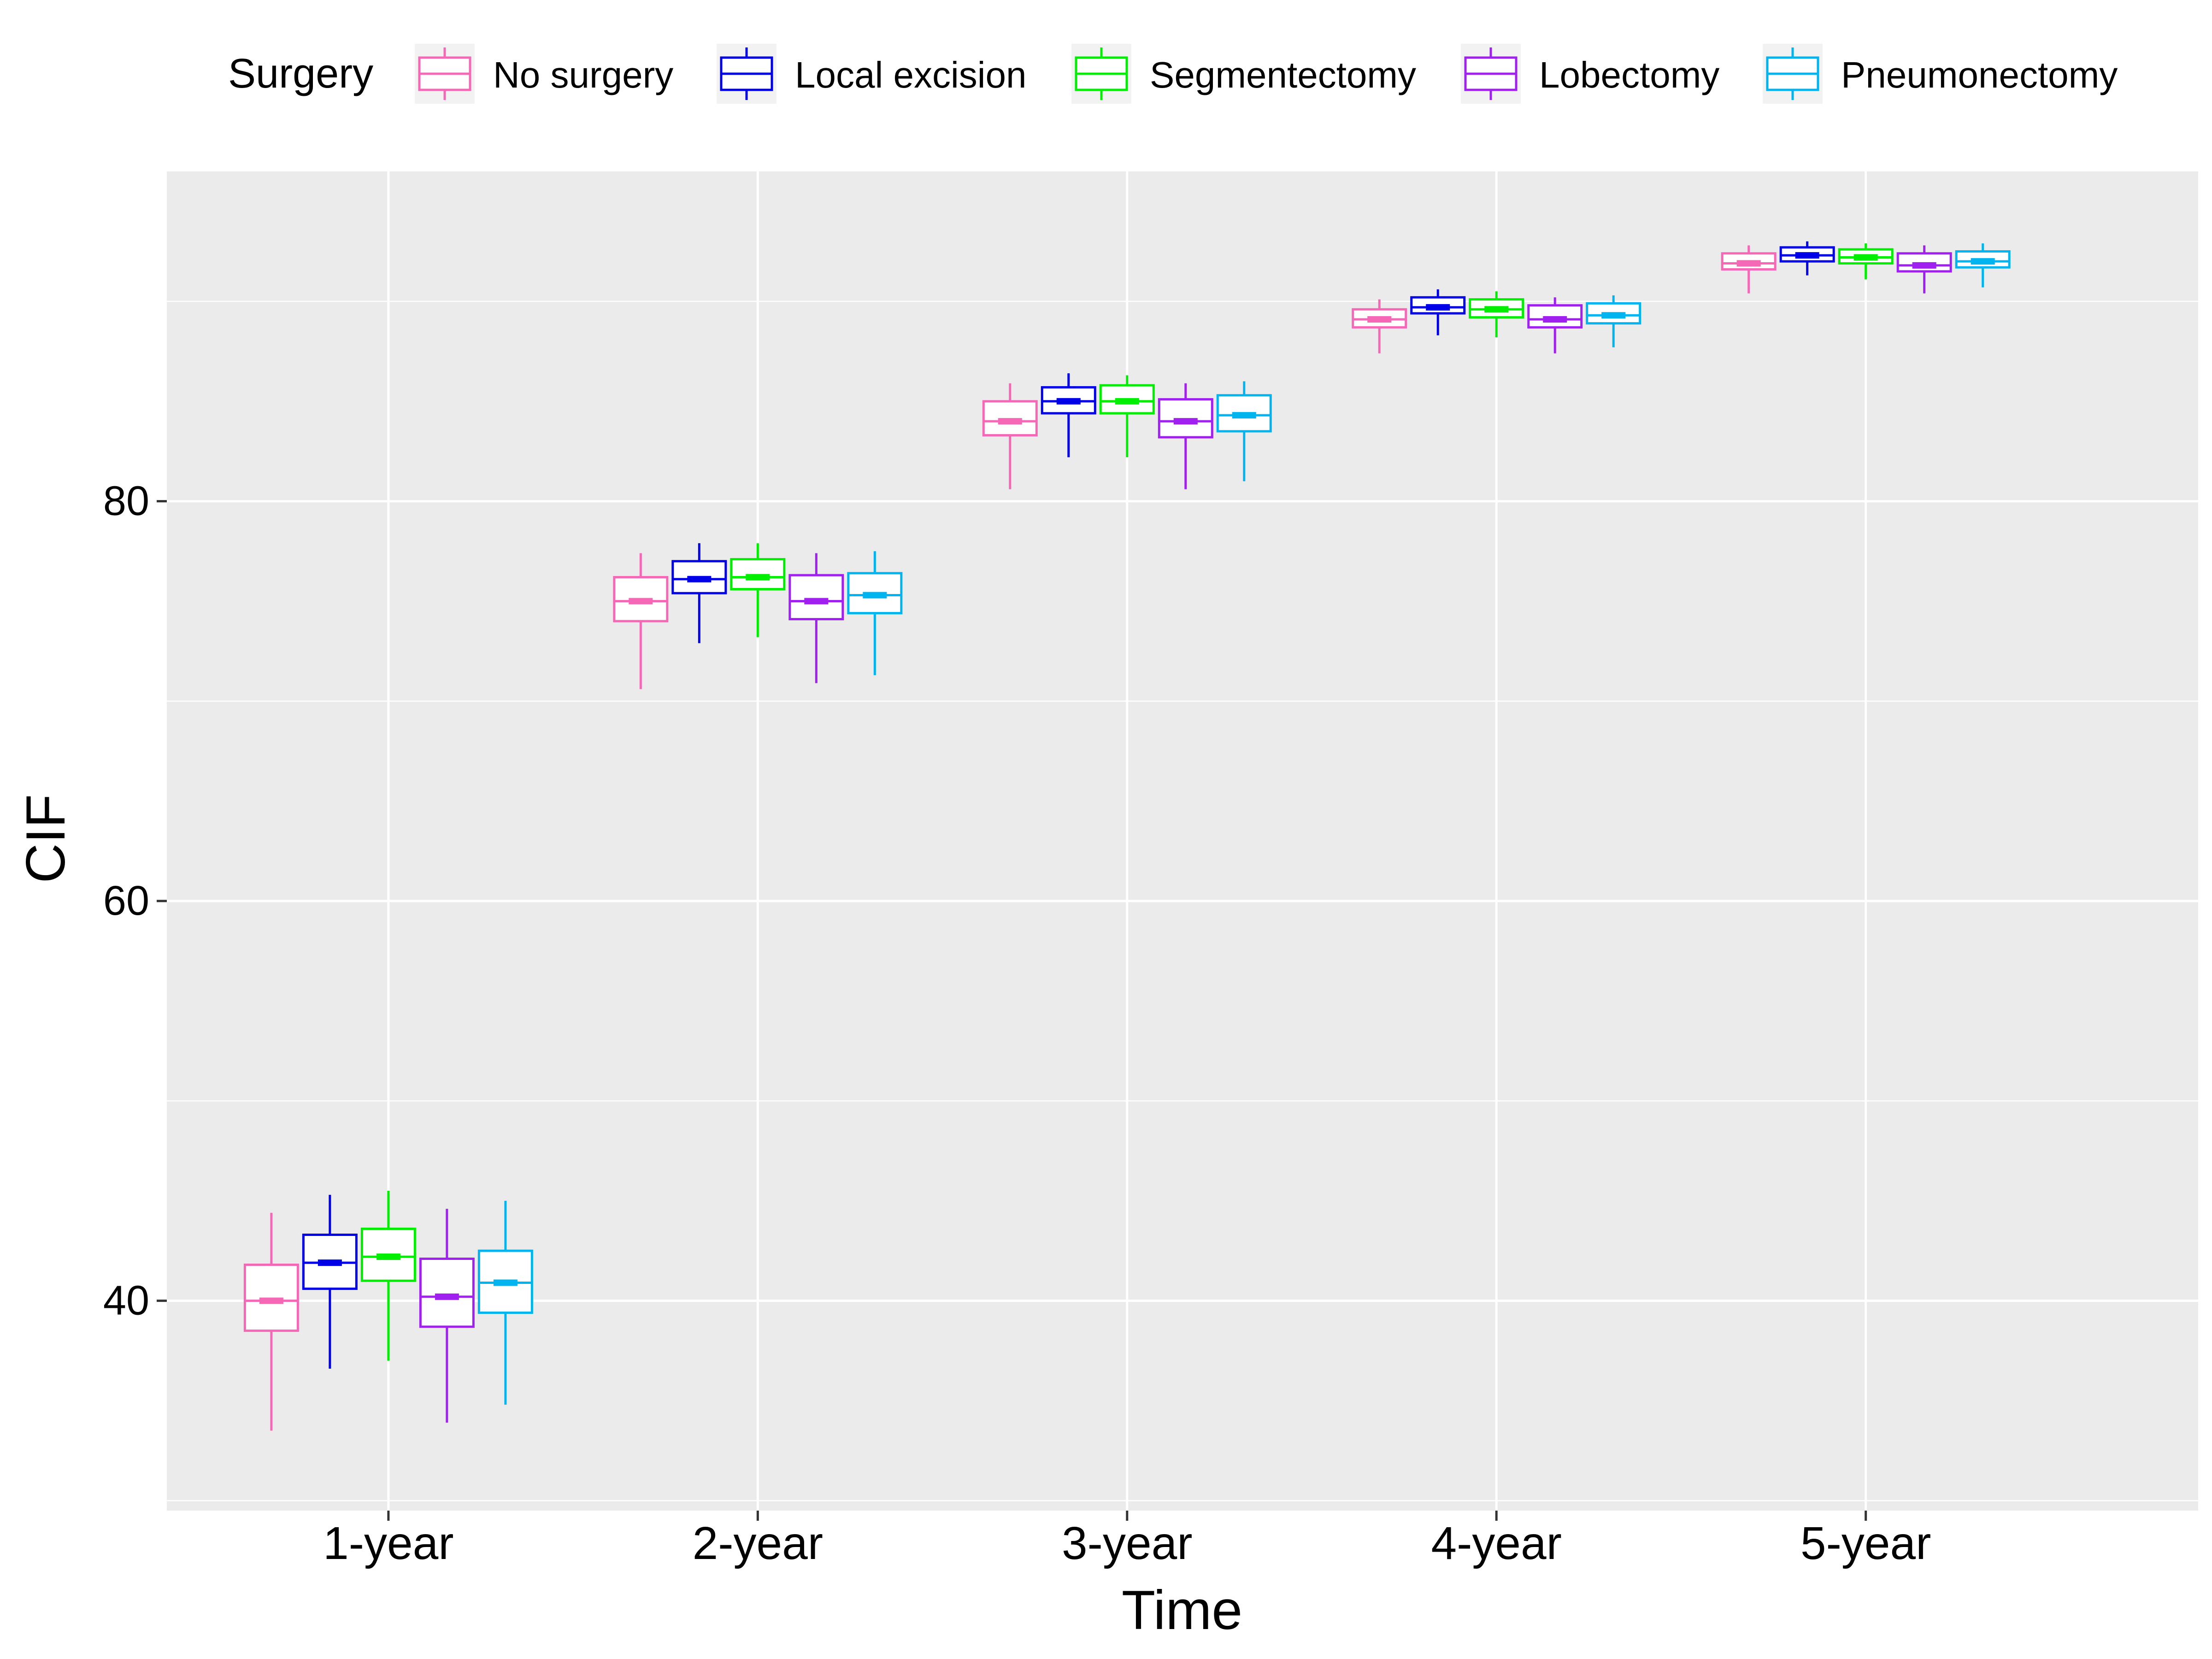 This screenshot has width=2212, height=1659. I want to click on legend-item: Lobectomy, so click(1590, 74).